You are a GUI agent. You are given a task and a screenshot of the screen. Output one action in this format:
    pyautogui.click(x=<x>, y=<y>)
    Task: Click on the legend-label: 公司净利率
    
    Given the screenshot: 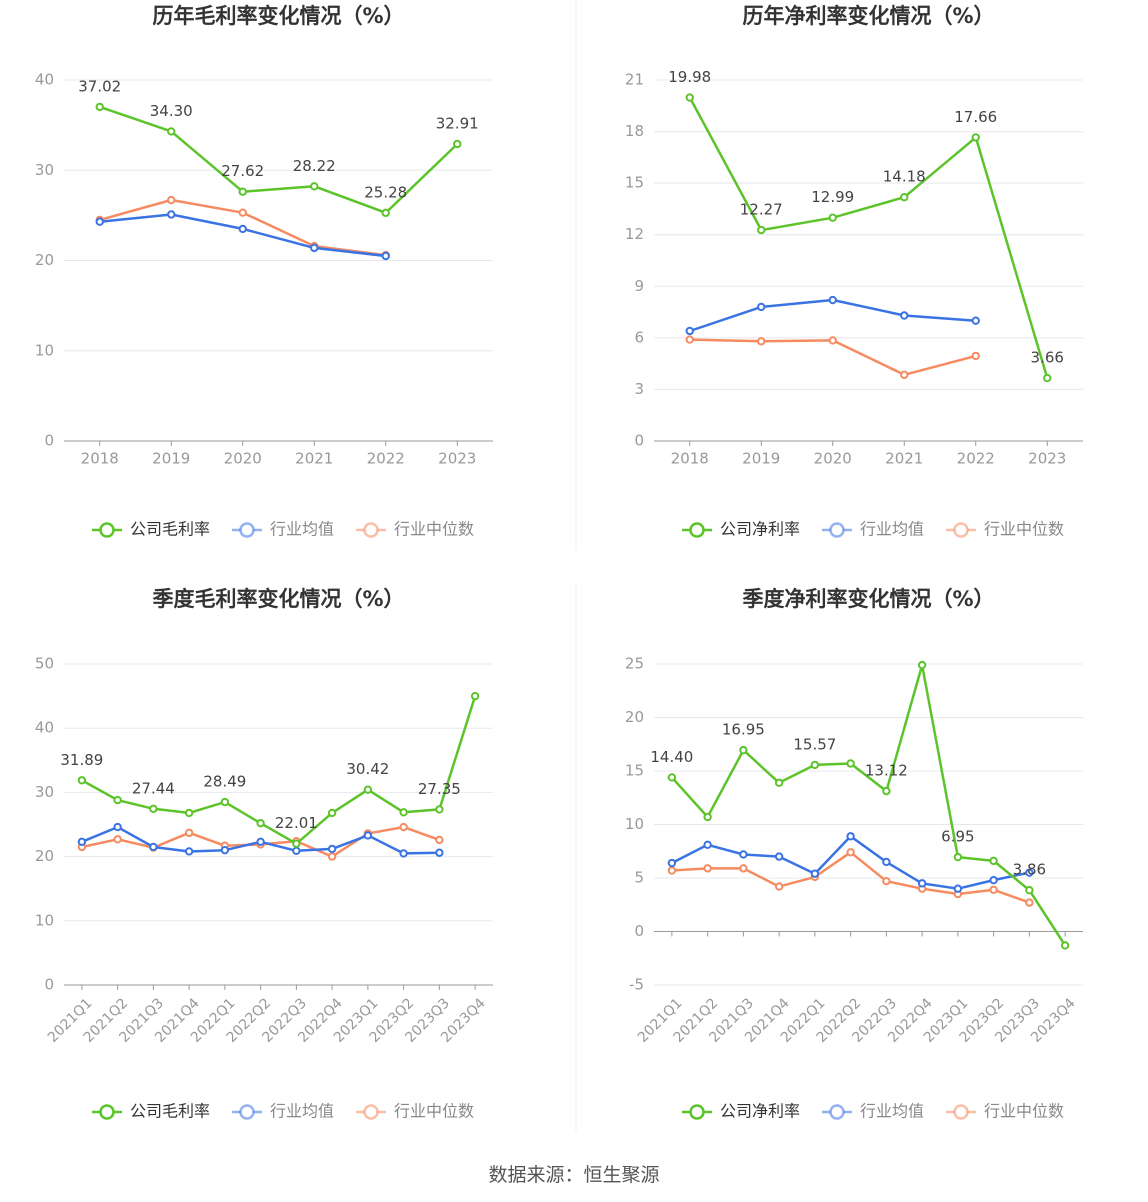 What is the action you would take?
    pyautogui.click(x=760, y=1111)
    